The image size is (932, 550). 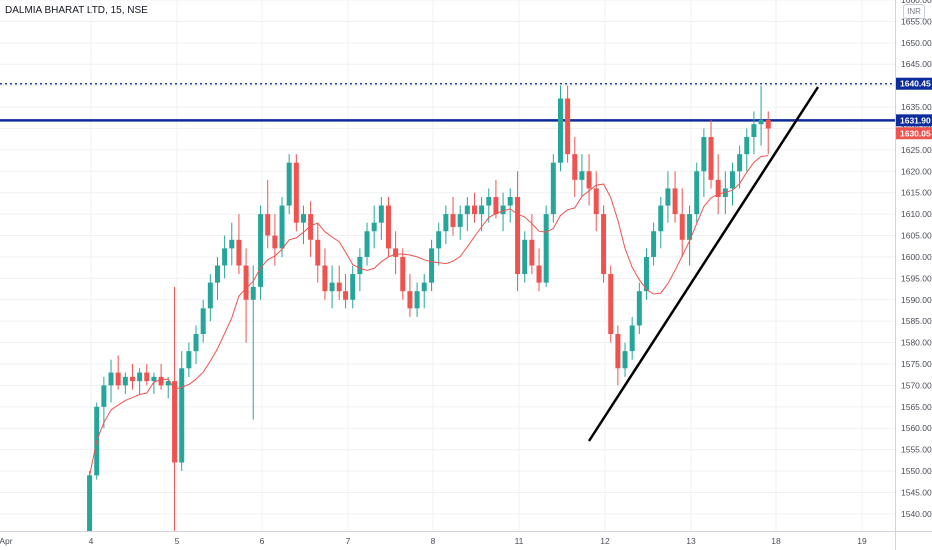 What do you see at coordinates (6, 541) in the screenshot?
I see `time-tick-label: Apr` at bounding box center [6, 541].